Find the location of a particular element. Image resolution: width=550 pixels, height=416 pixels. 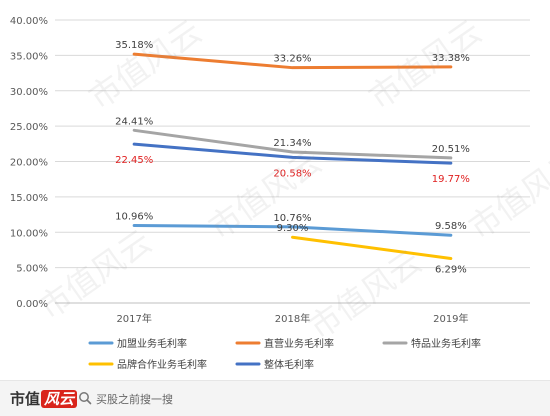

data-label: 9.30% is located at coordinates (293, 228).